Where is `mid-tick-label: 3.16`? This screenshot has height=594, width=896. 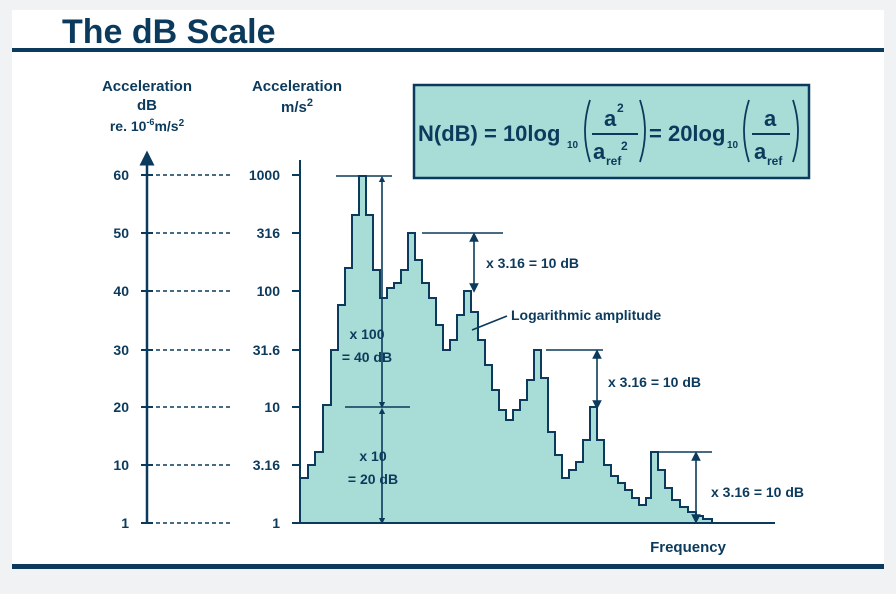 mid-tick-label: 3.16 is located at coordinates (266, 465).